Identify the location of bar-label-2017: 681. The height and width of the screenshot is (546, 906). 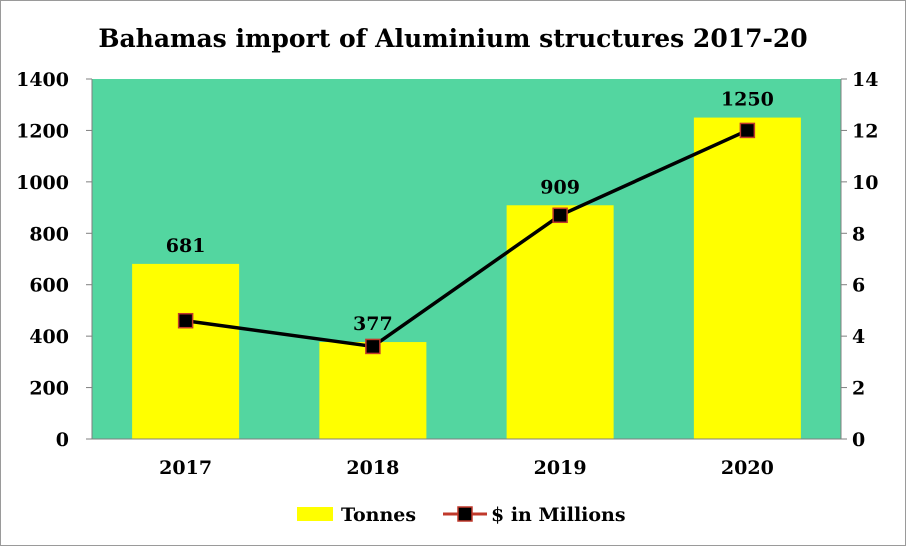
(186, 246).